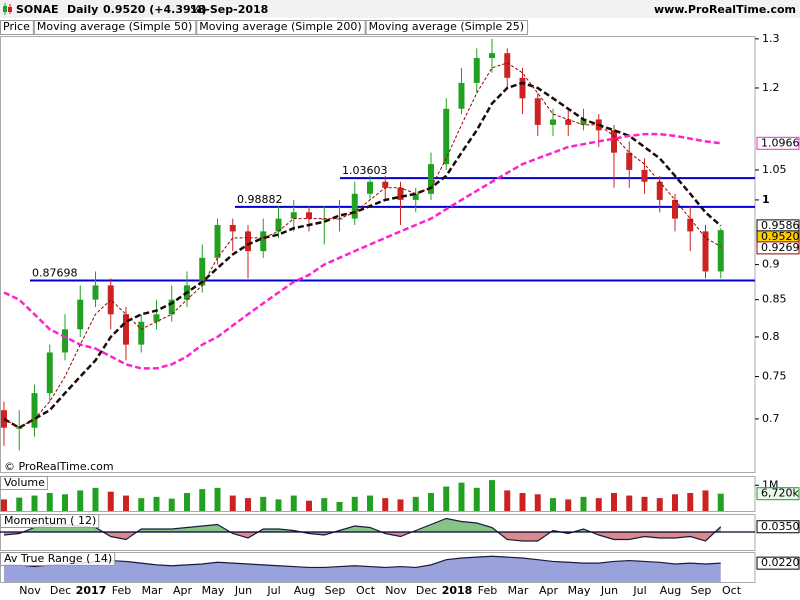 Image resolution: width=800 pixels, height=600 pixels. Describe the element at coordinates (24, 483) in the screenshot. I see `panel-title-box` at that location.